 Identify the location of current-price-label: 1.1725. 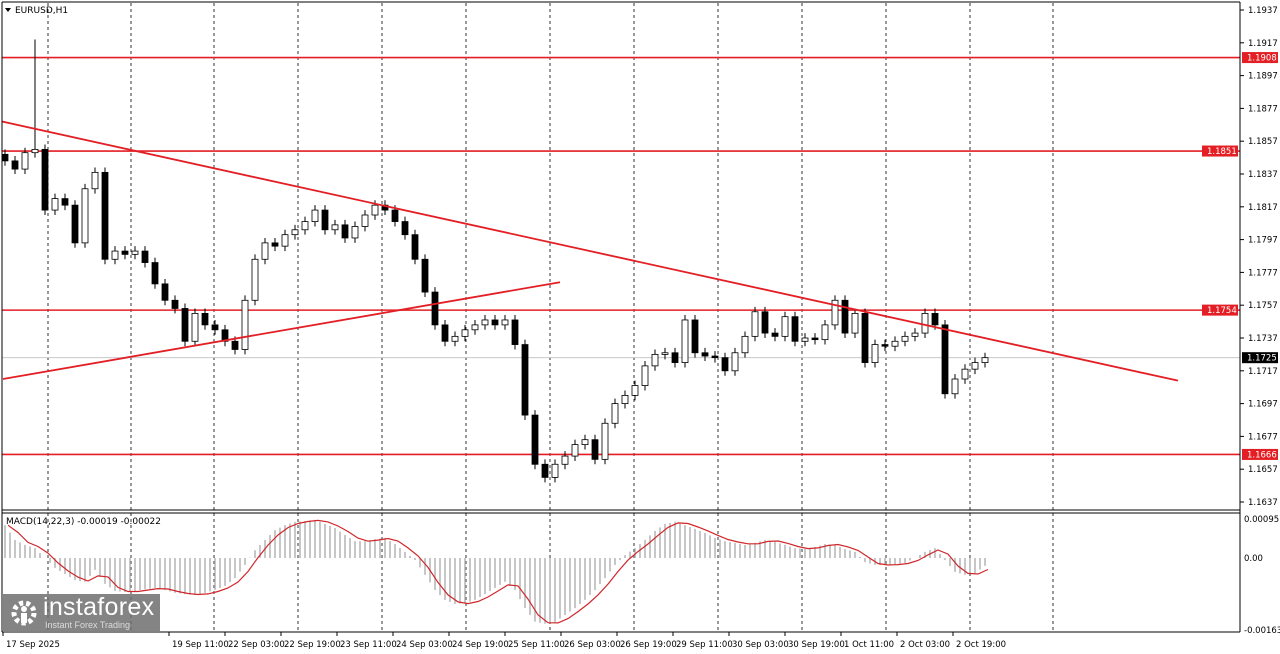
(1262, 359).